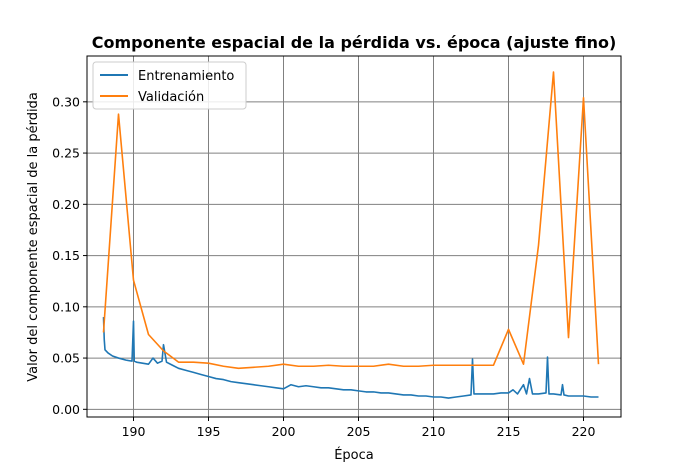 Image resolution: width=690 pixels, height=468 pixels. Describe the element at coordinates (66, 204) in the screenshot. I see `y-tick-label: 0.20` at that location.